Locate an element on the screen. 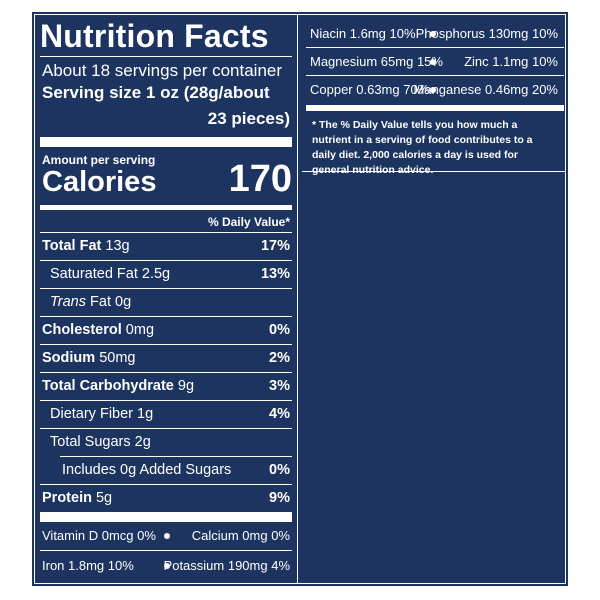 This screenshot has width=600, height=600. manganese: Manganese 0.46mg 20% is located at coordinates (485, 89).